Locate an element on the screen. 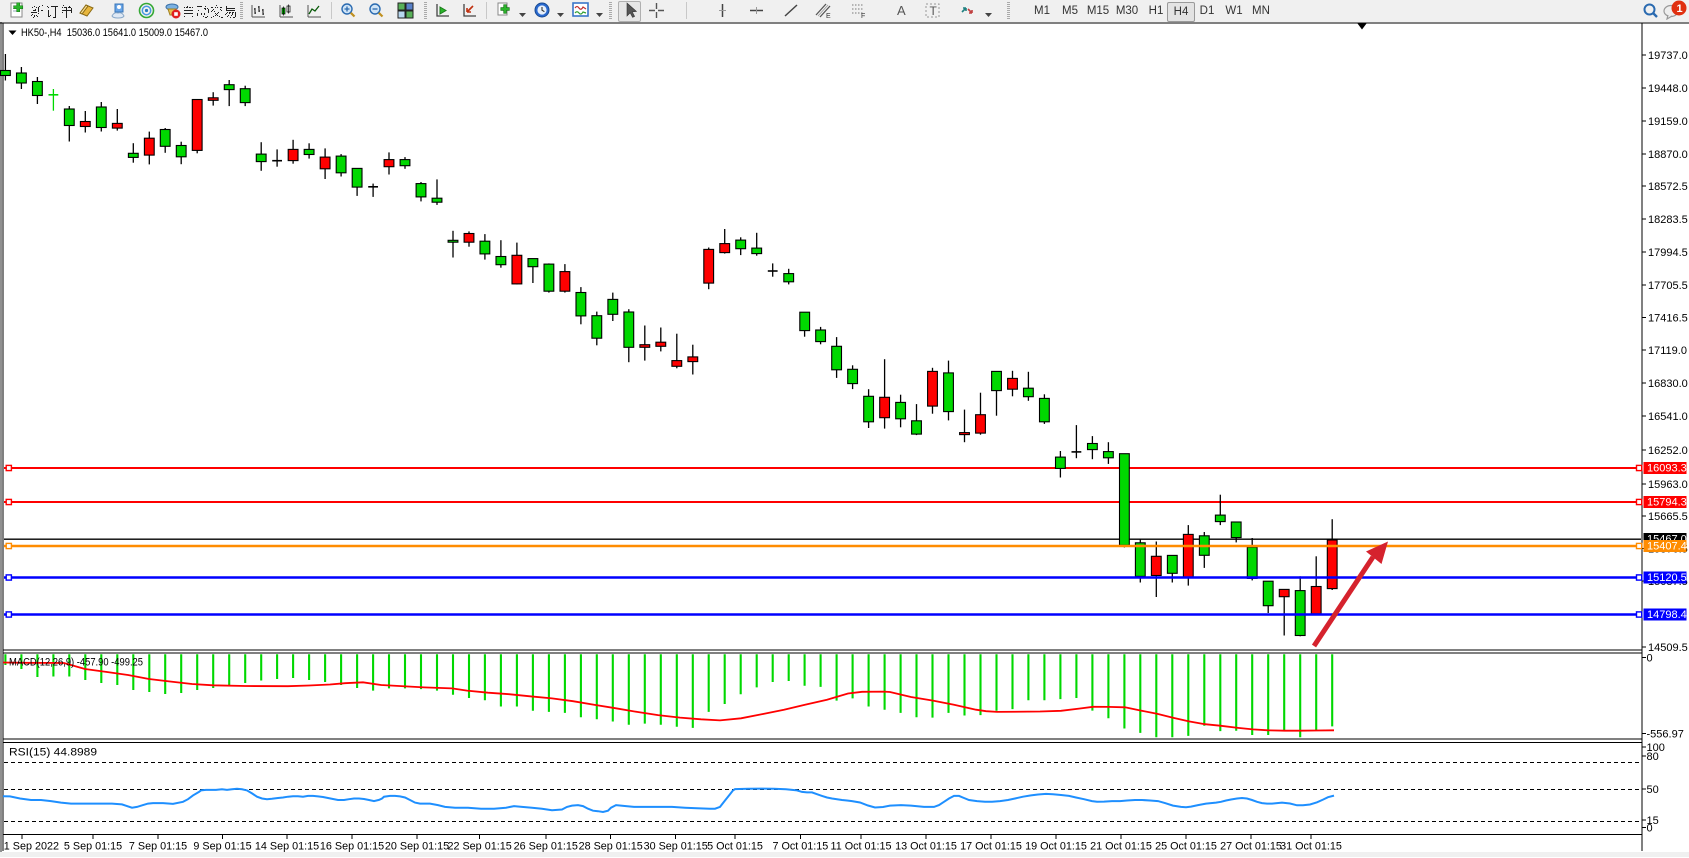 The width and height of the screenshot is (1689, 858). svg-text: 20 Sep 01:15 is located at coordinates (417, 847).